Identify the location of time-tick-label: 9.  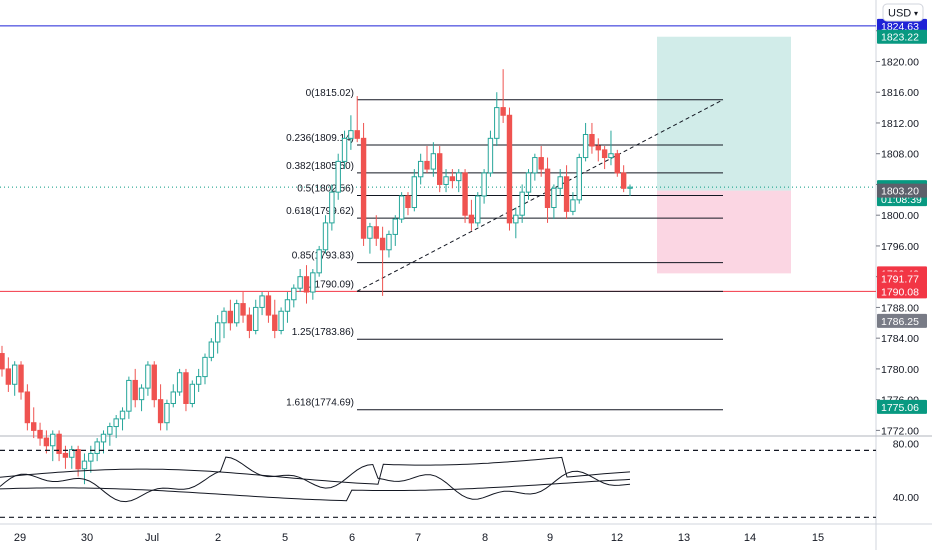
(550, 538).